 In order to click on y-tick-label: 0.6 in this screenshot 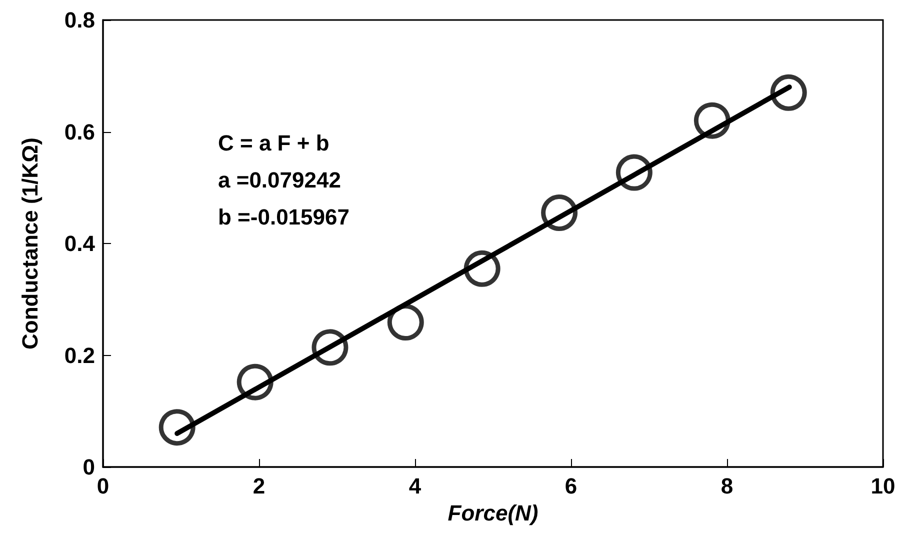, I will do `click(79, 131)`.